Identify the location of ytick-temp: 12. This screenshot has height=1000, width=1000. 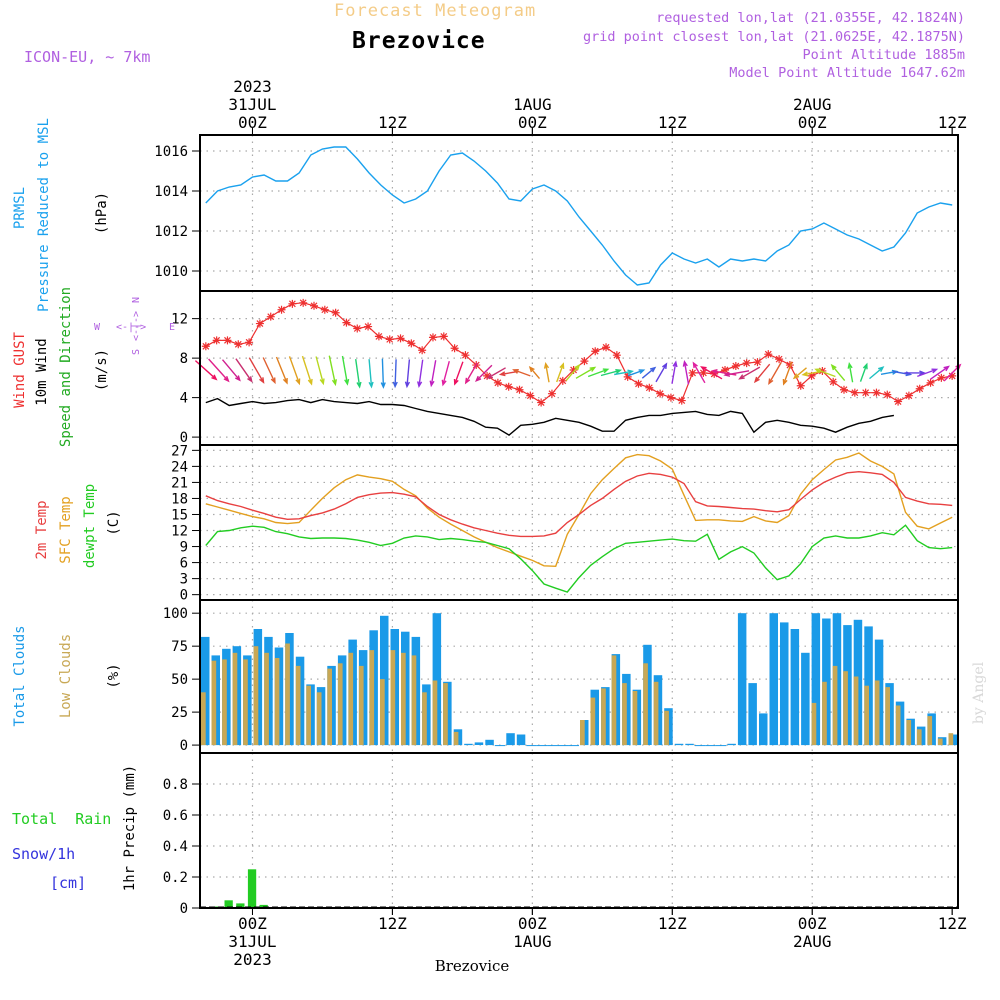
(179, 532).